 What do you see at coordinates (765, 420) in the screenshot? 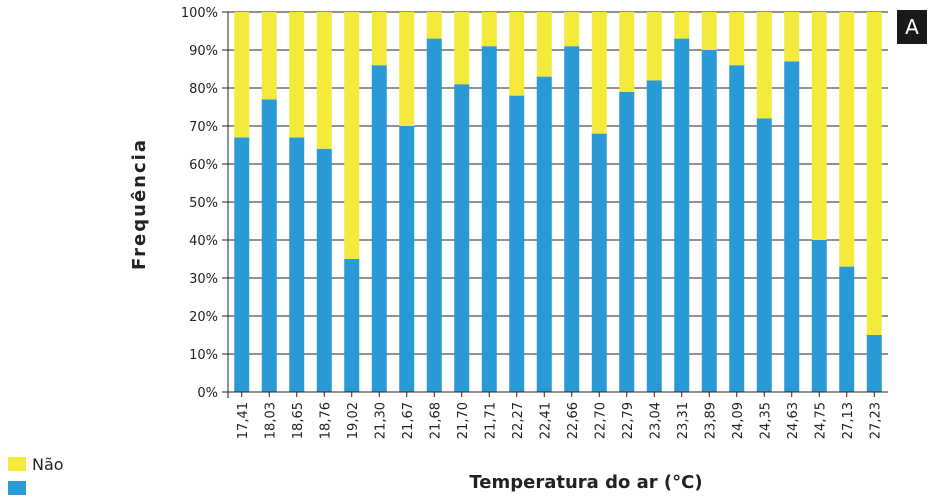
I see `x-tick-label: 24,35` at bounding box center [765, 420].